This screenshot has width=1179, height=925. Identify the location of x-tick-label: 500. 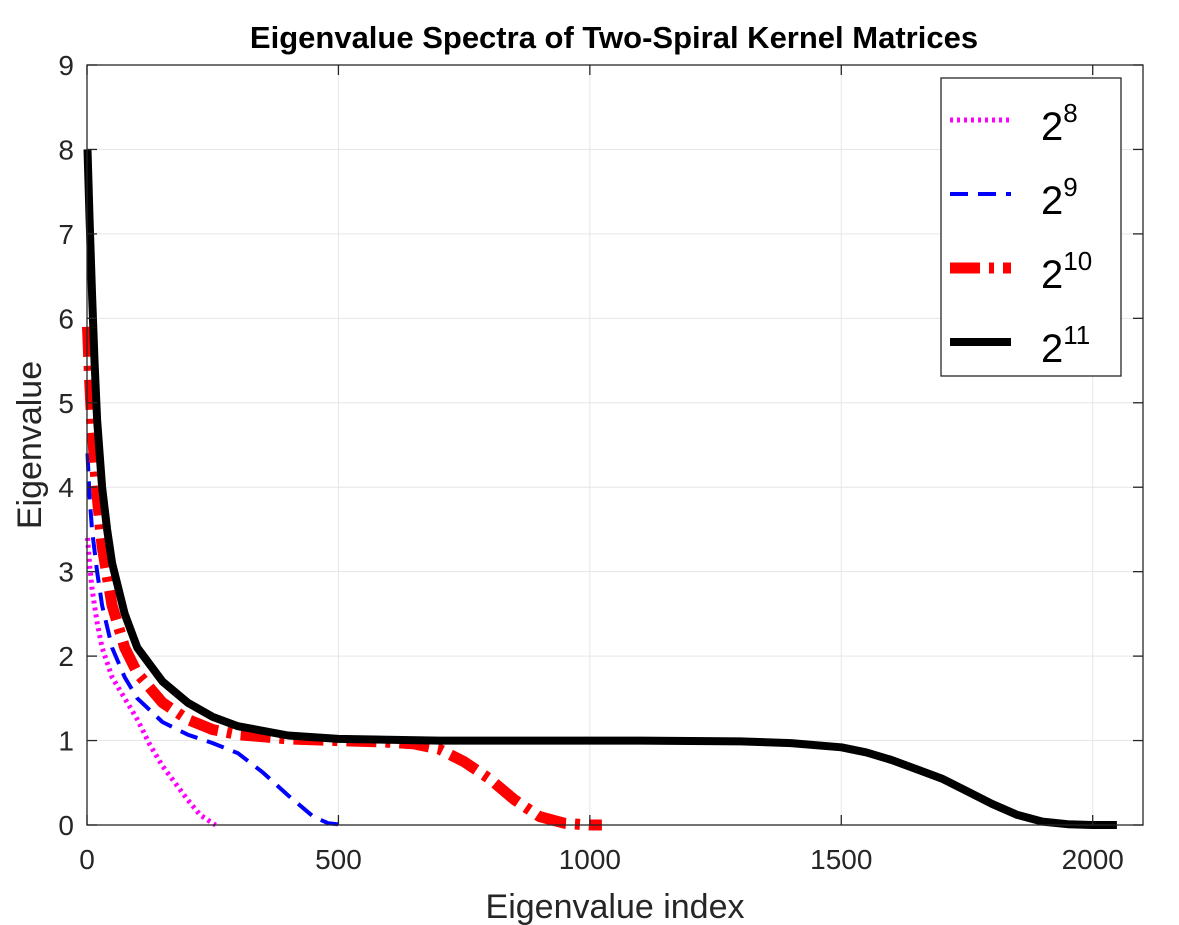
(338, 859).